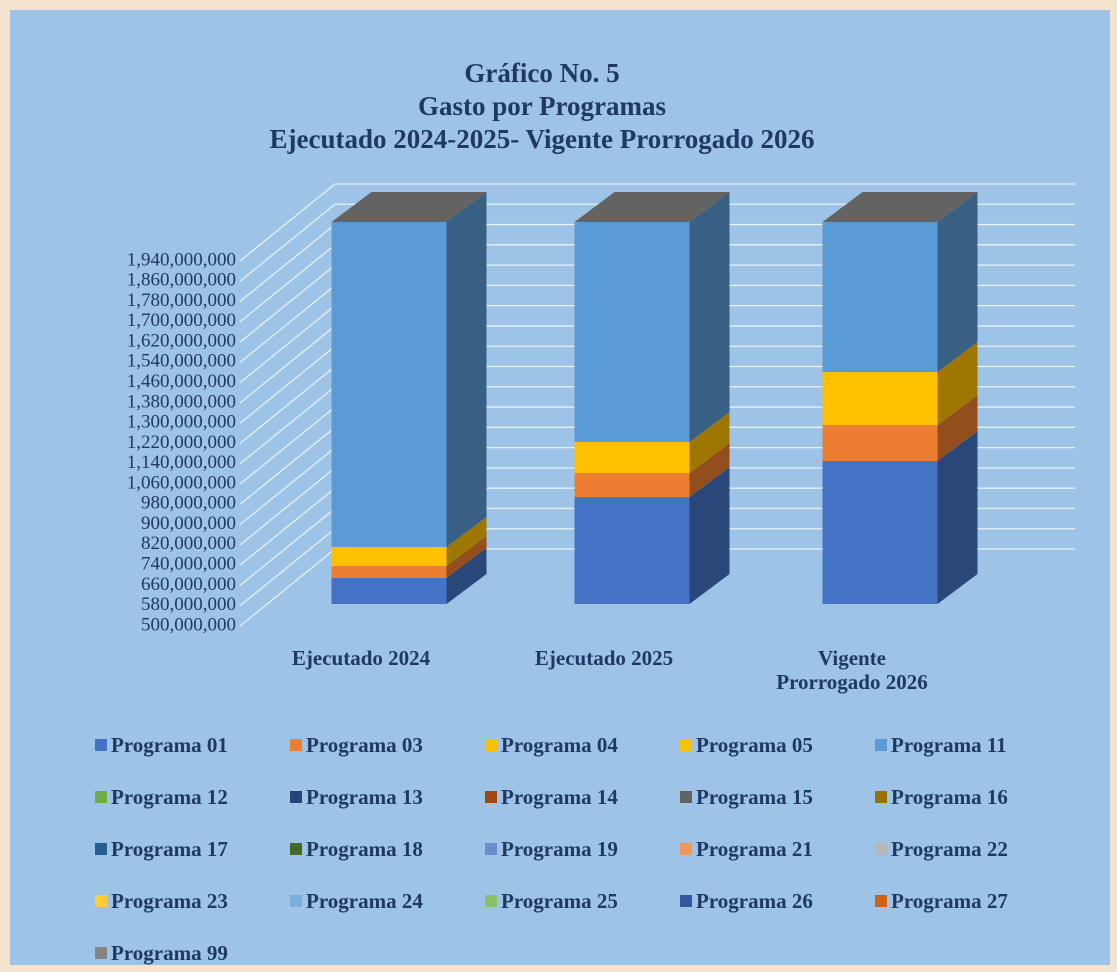 Image resolution: width=1117 pixels, height=972 pixels. What do you see at coordinates (169, 848) in the screenshot?
I see `legend-label: Programa 17` at bounding box center [169, 848].